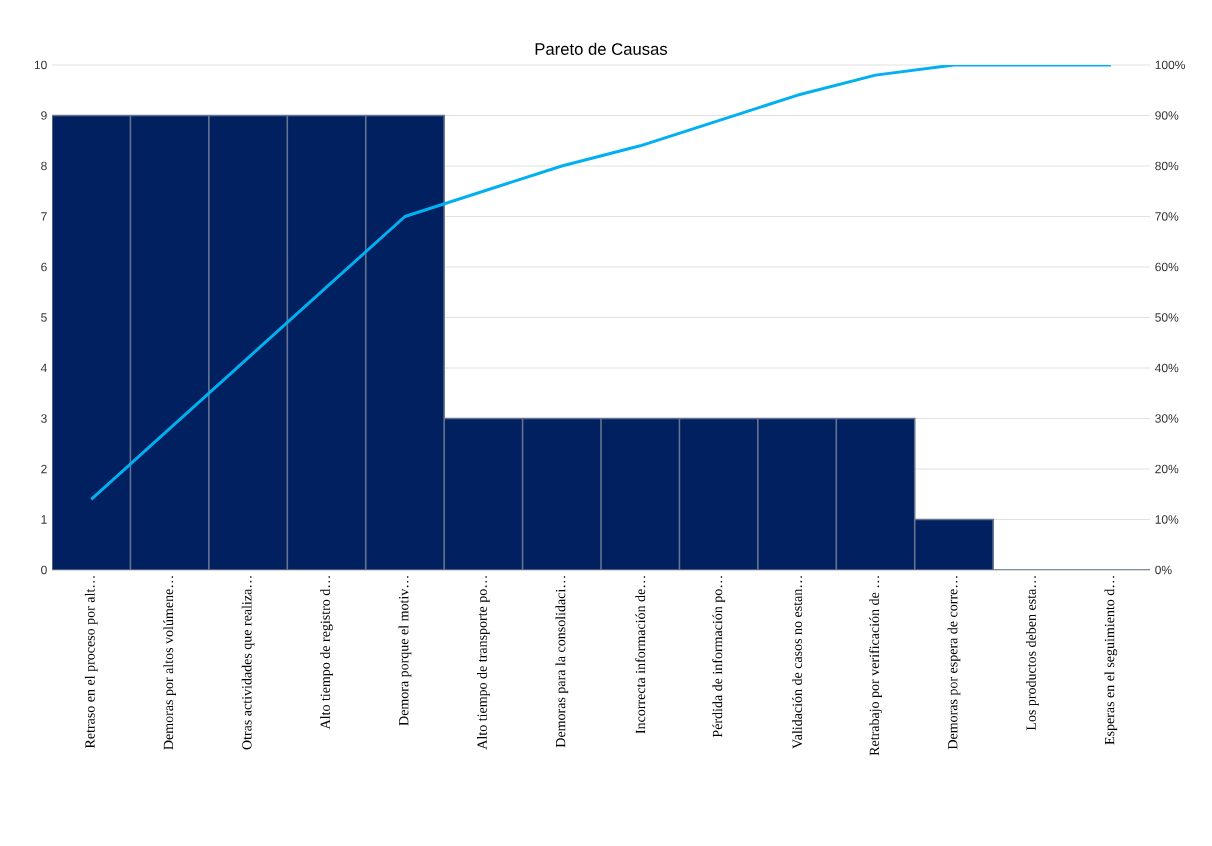 This screenshot has height=846, width=1212. I want to click on y2-tick-label: 30%, so click(1167, 418).